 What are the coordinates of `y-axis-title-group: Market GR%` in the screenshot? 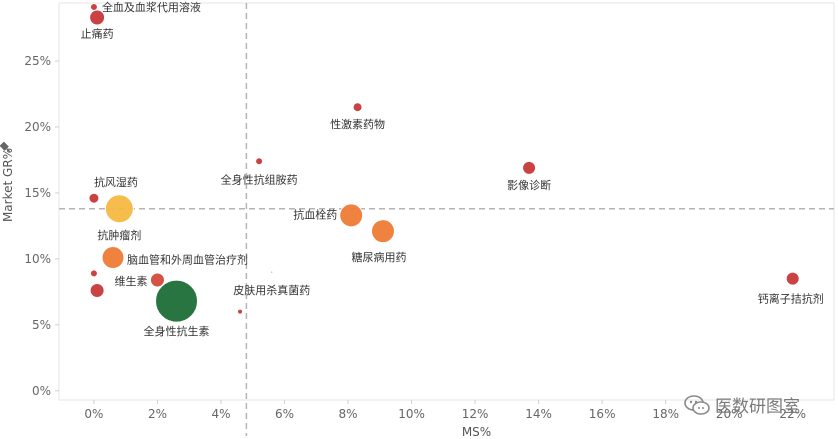 It's located at (8, 185).